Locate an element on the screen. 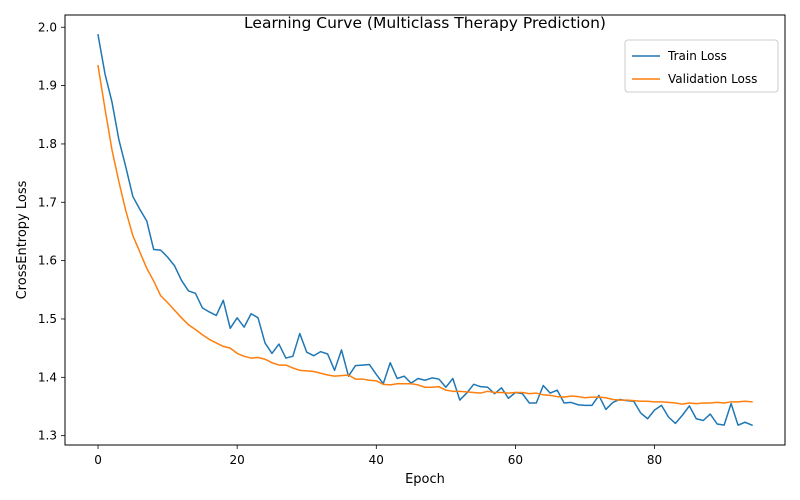 Image resolution: width=800 pixels, height=500 pixels. legend-label-validation-loss: Validation Loss is located at coordinates (712, 79).